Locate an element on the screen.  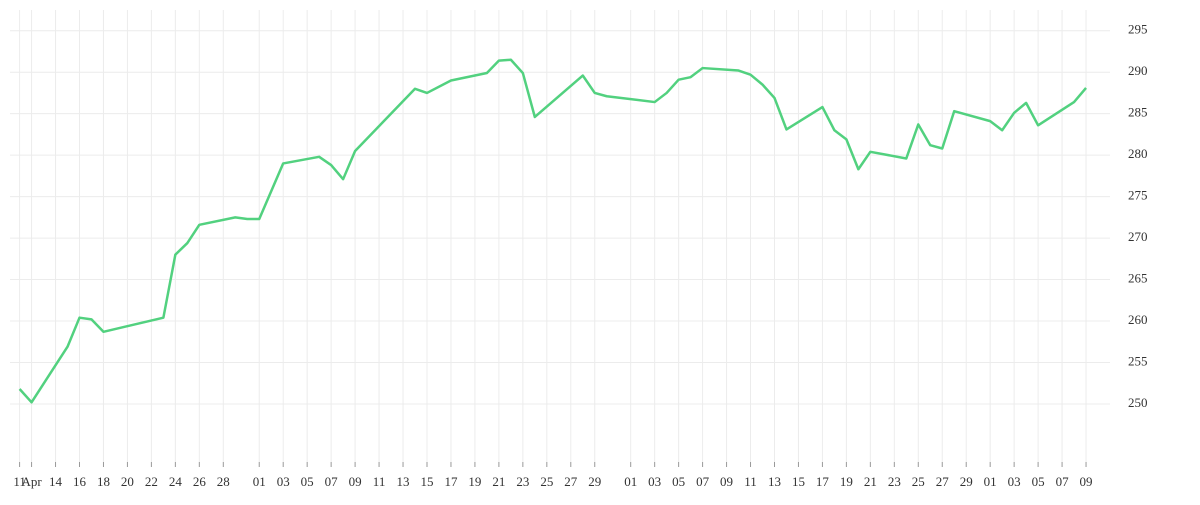
x-tick-label: Apr is located at coordinates (31, 481).